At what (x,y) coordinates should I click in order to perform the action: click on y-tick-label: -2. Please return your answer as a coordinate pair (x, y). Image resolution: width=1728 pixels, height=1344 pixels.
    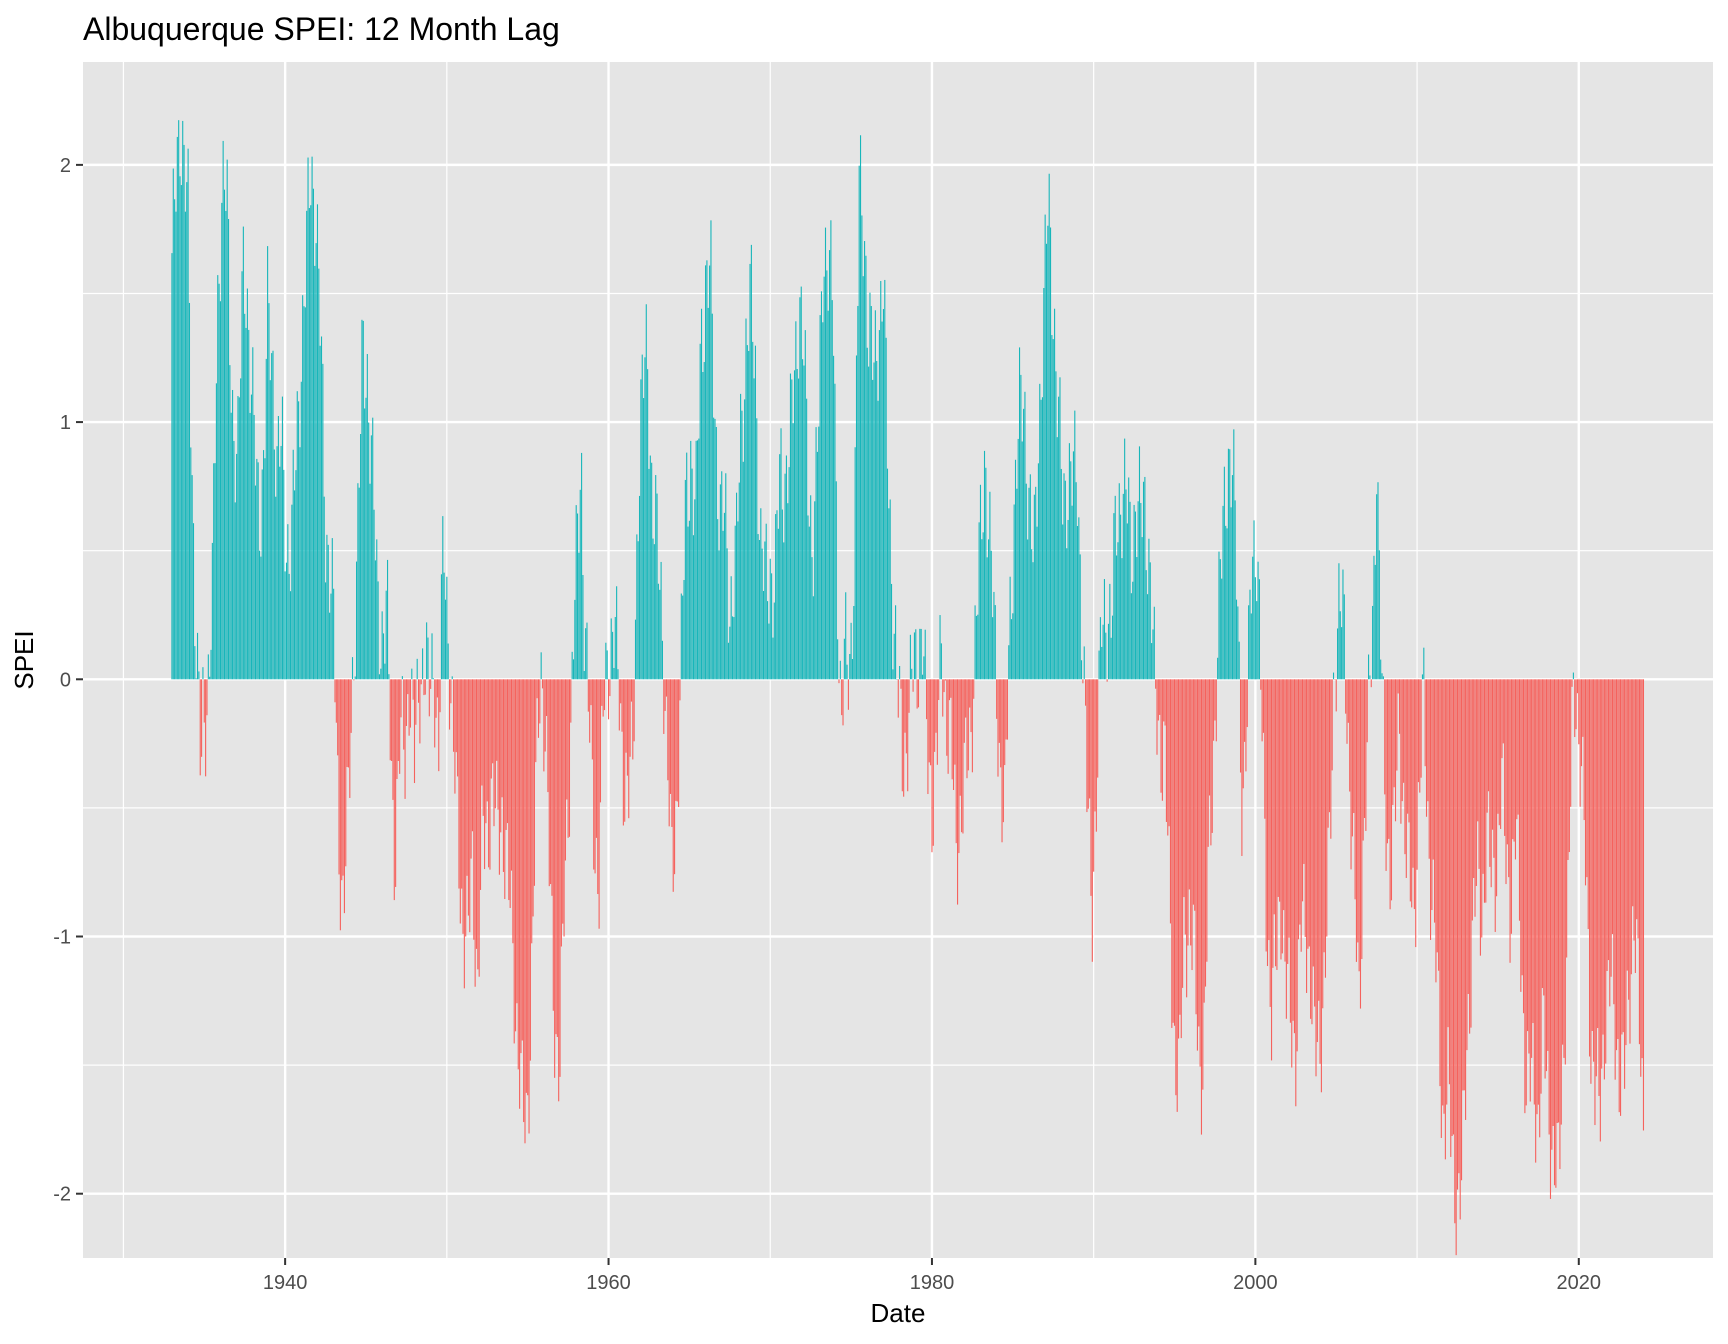
    Looking at the image, I should click on (62, 1195).